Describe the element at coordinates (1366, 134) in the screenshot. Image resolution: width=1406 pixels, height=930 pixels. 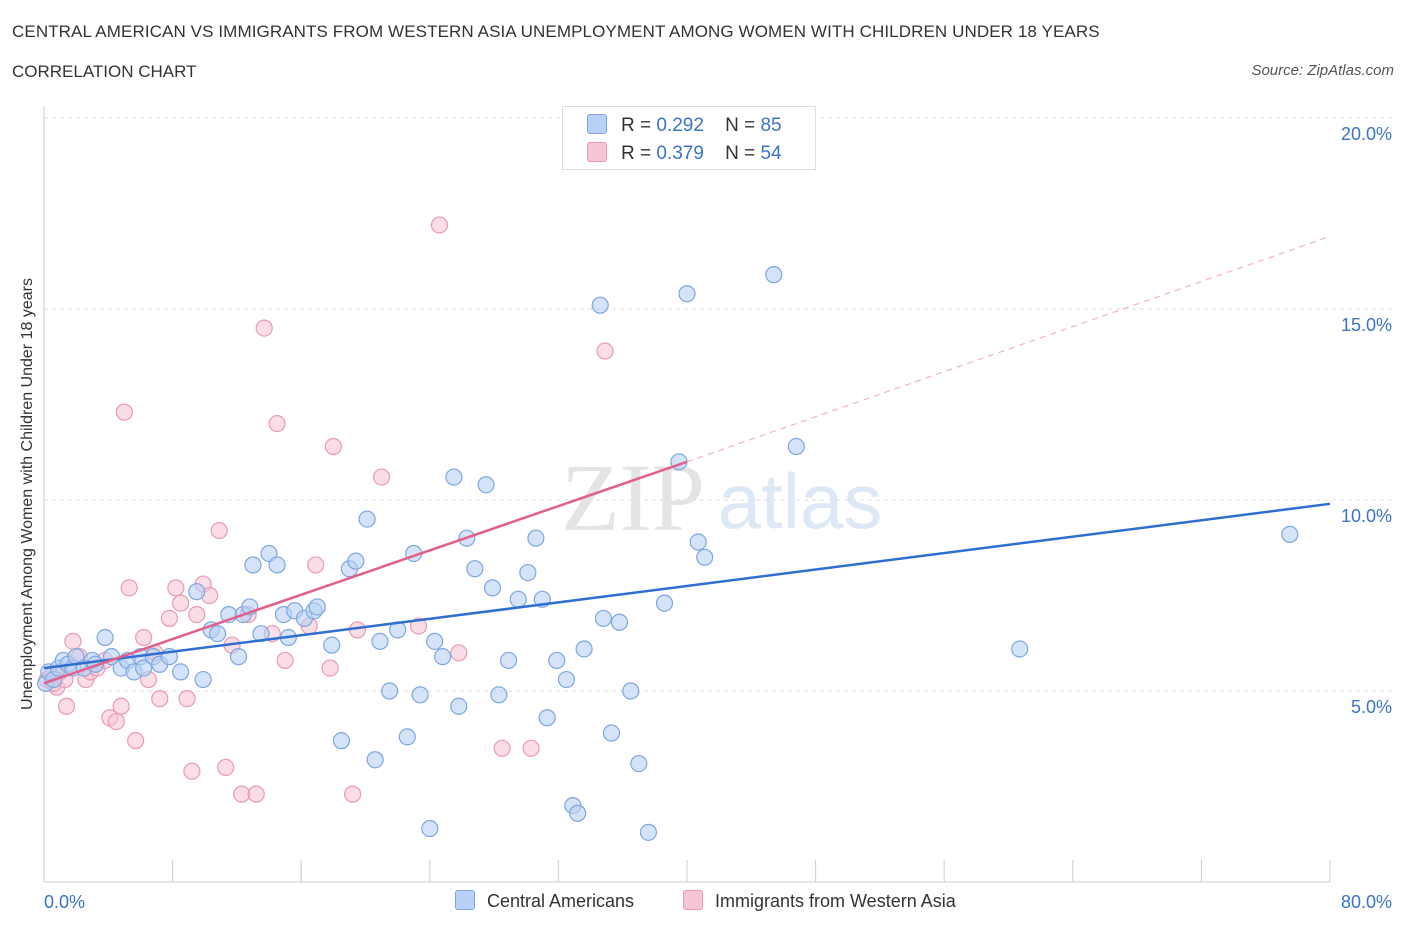
I see `y-tick-label: 20.0%` at that location.